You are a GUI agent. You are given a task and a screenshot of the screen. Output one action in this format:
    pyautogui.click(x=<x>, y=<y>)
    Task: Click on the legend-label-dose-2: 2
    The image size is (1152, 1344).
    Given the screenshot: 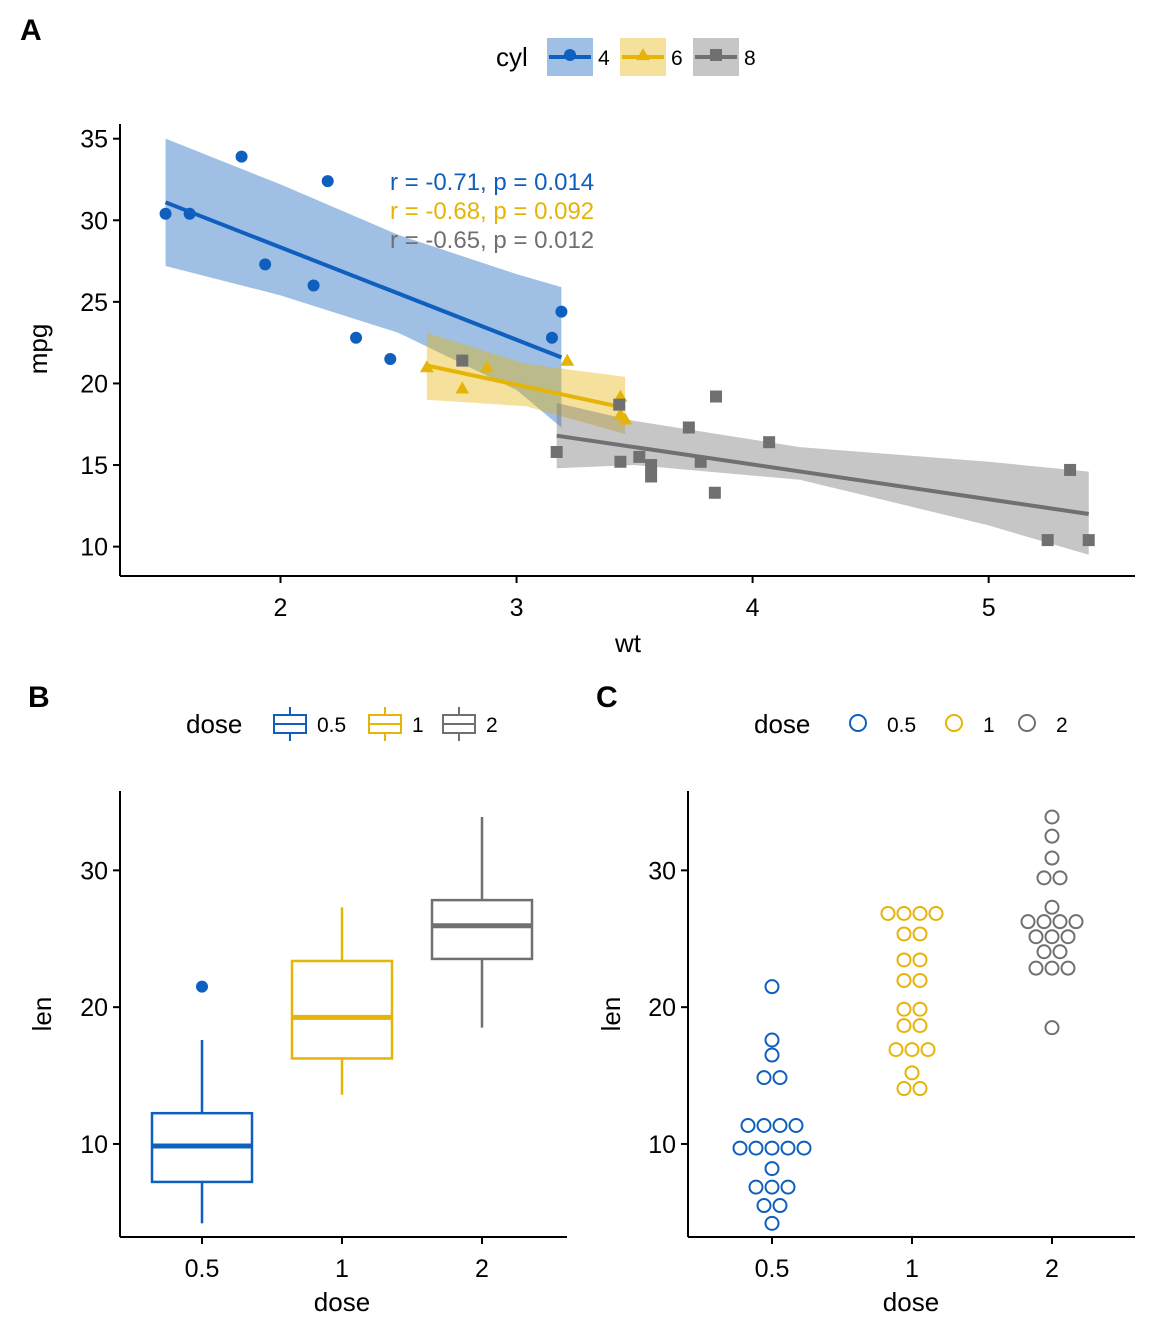 What is the action you would take?
    pyautogui.click(x=492, y=725)
    